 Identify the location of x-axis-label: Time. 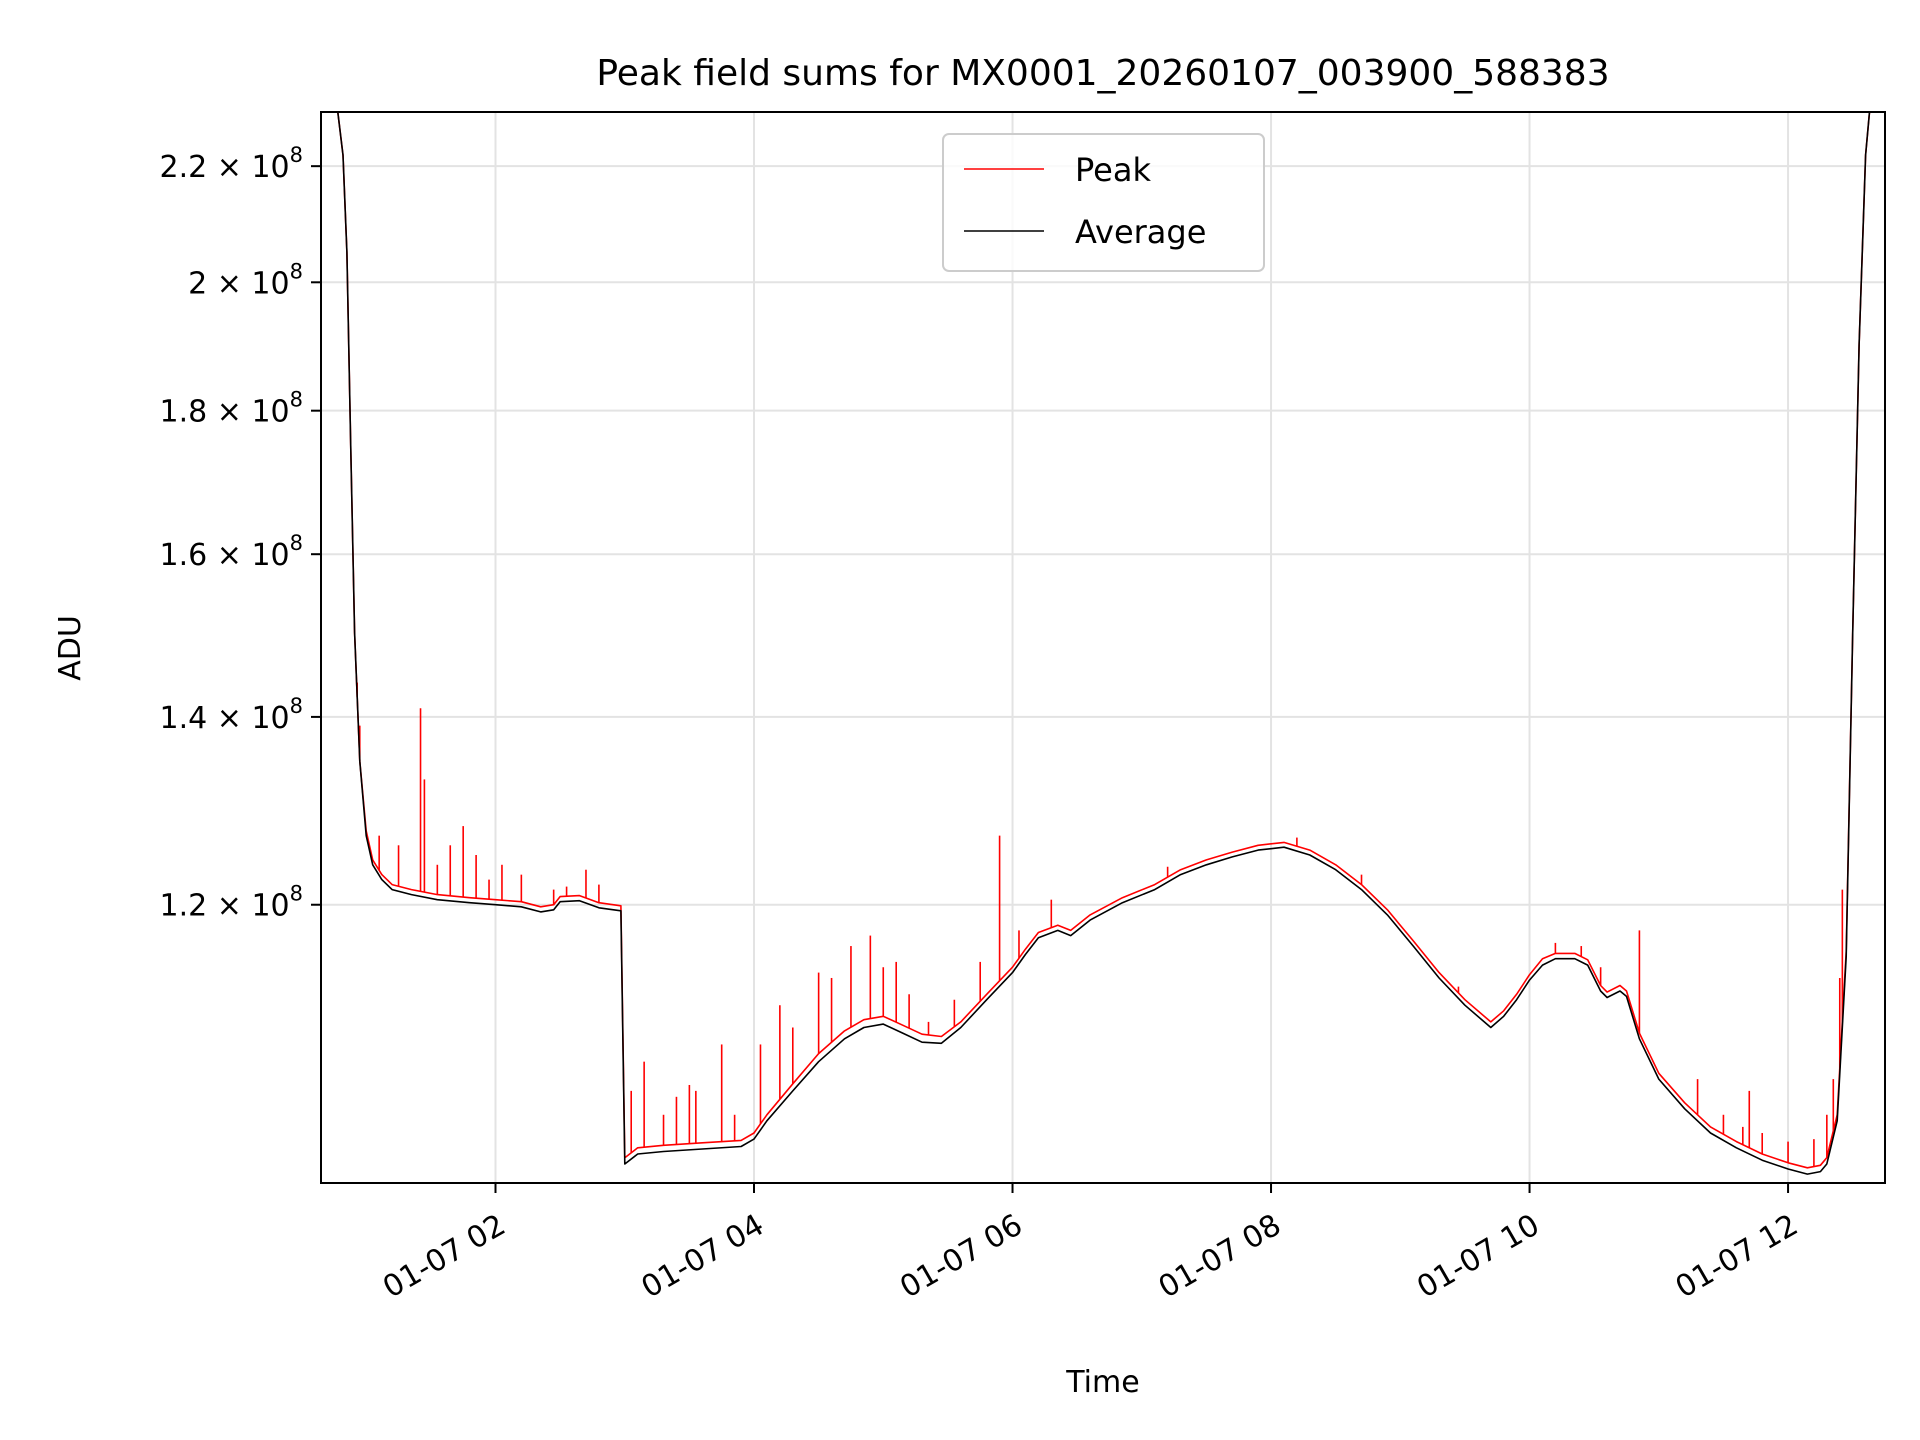
(1102, 1382).